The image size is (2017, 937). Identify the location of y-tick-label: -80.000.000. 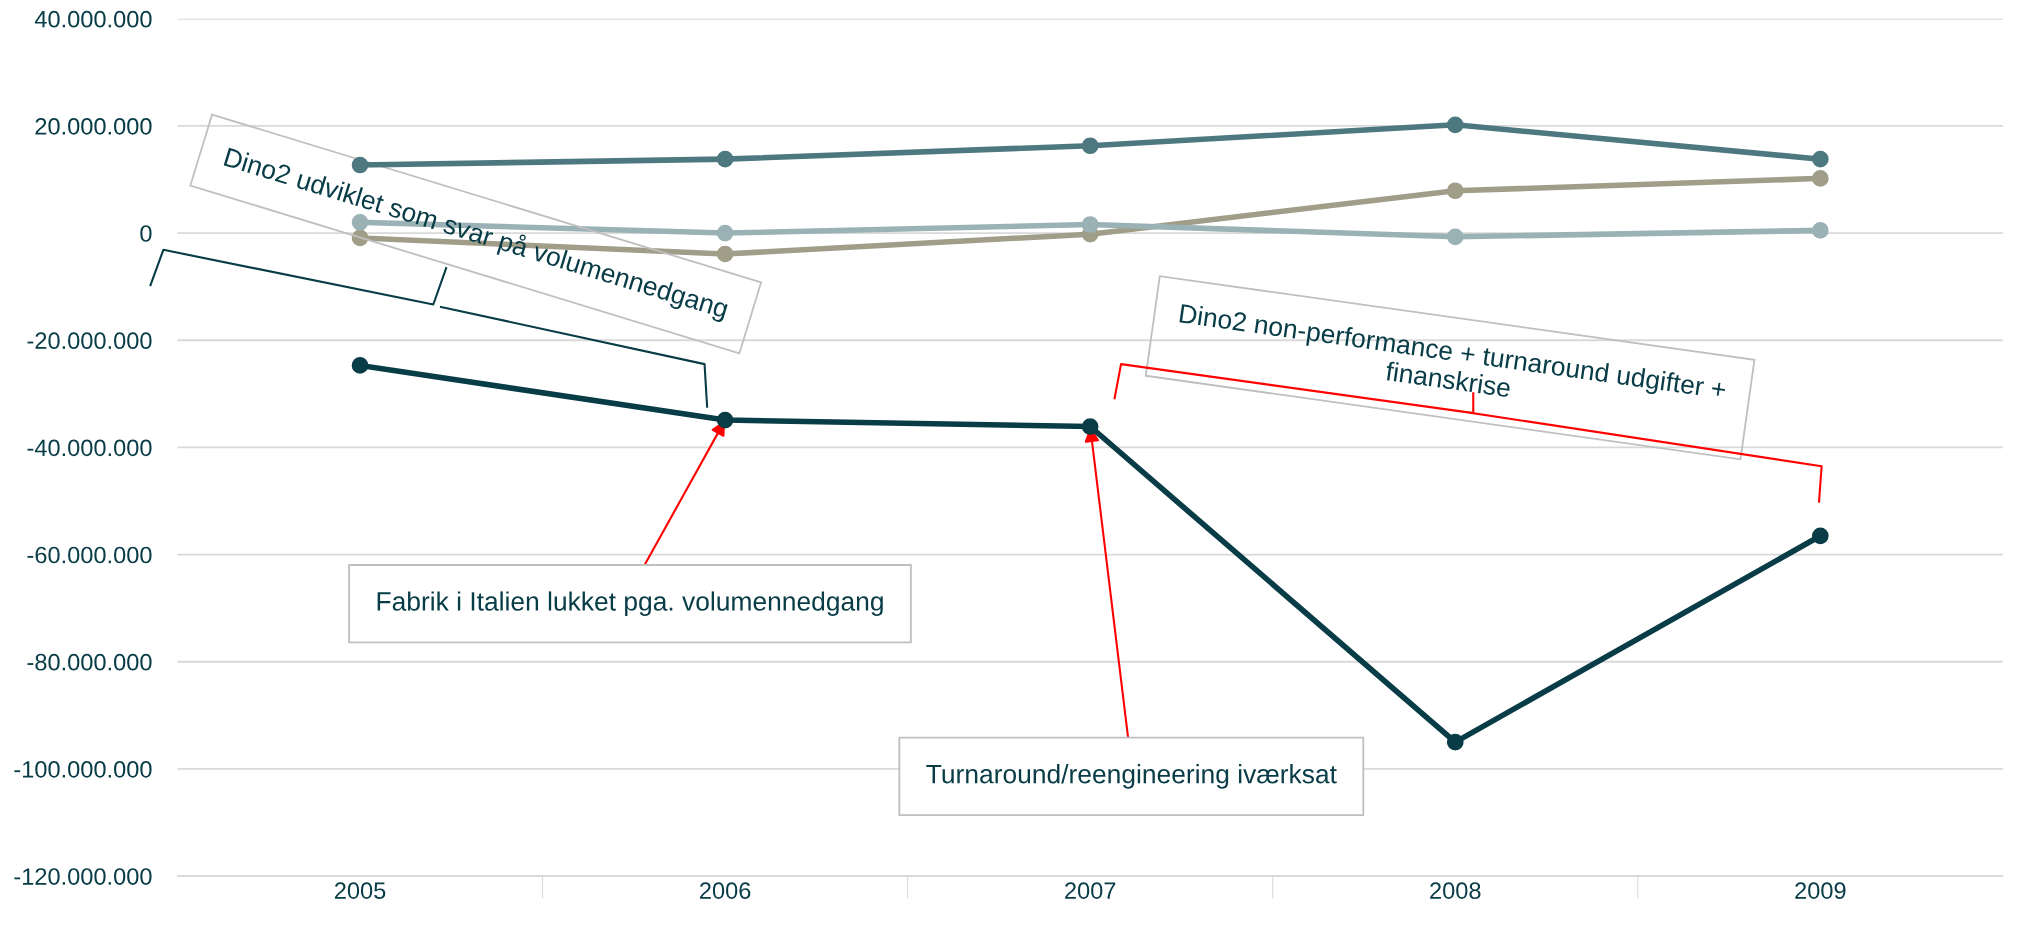
(89, 662).